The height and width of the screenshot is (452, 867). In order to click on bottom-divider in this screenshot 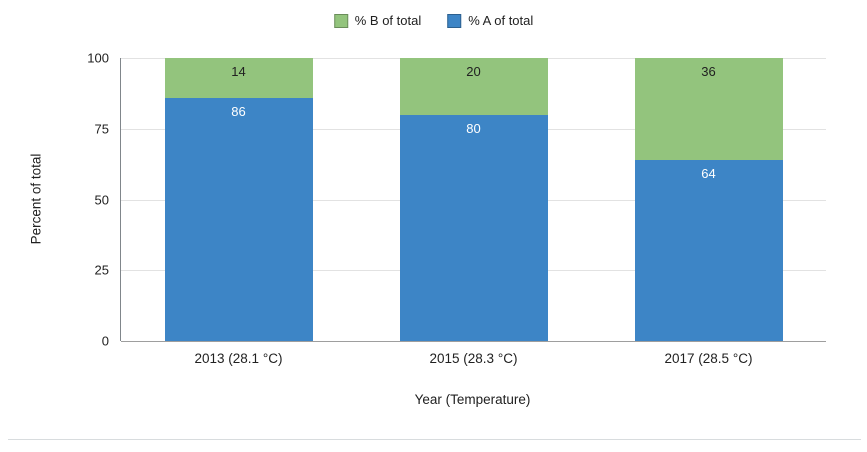, I will do `click(434, 439)`.